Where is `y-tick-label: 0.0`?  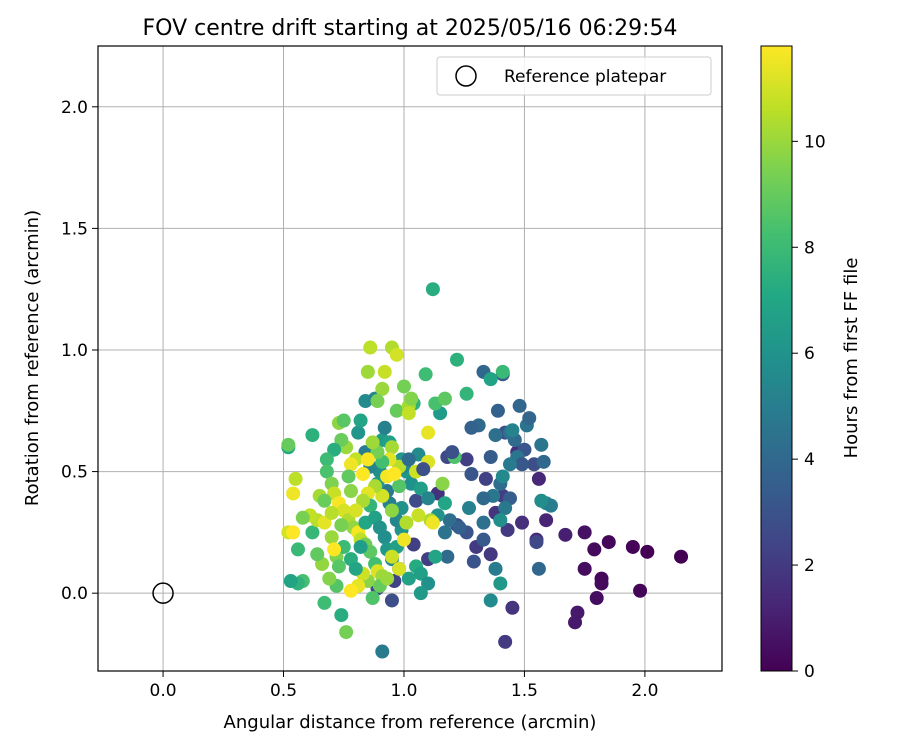 y-tick-label: 0.0 is located at coordinates (74, 594).